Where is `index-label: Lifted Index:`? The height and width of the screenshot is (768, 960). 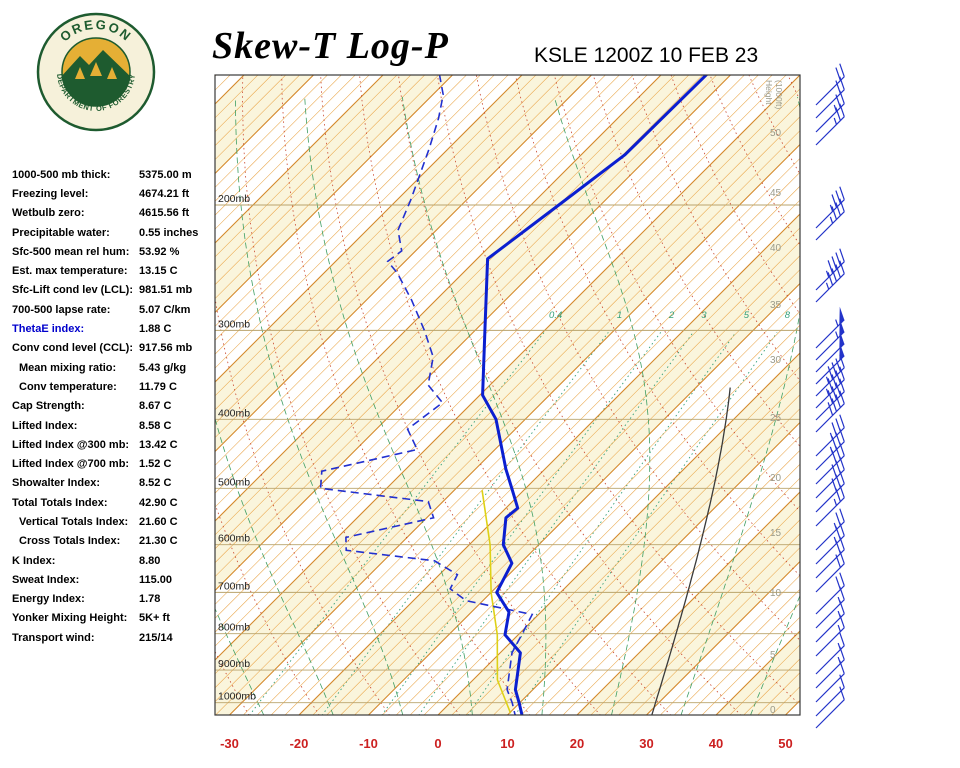
index-label: Lifted Index: is located at coordinates (45, 425).